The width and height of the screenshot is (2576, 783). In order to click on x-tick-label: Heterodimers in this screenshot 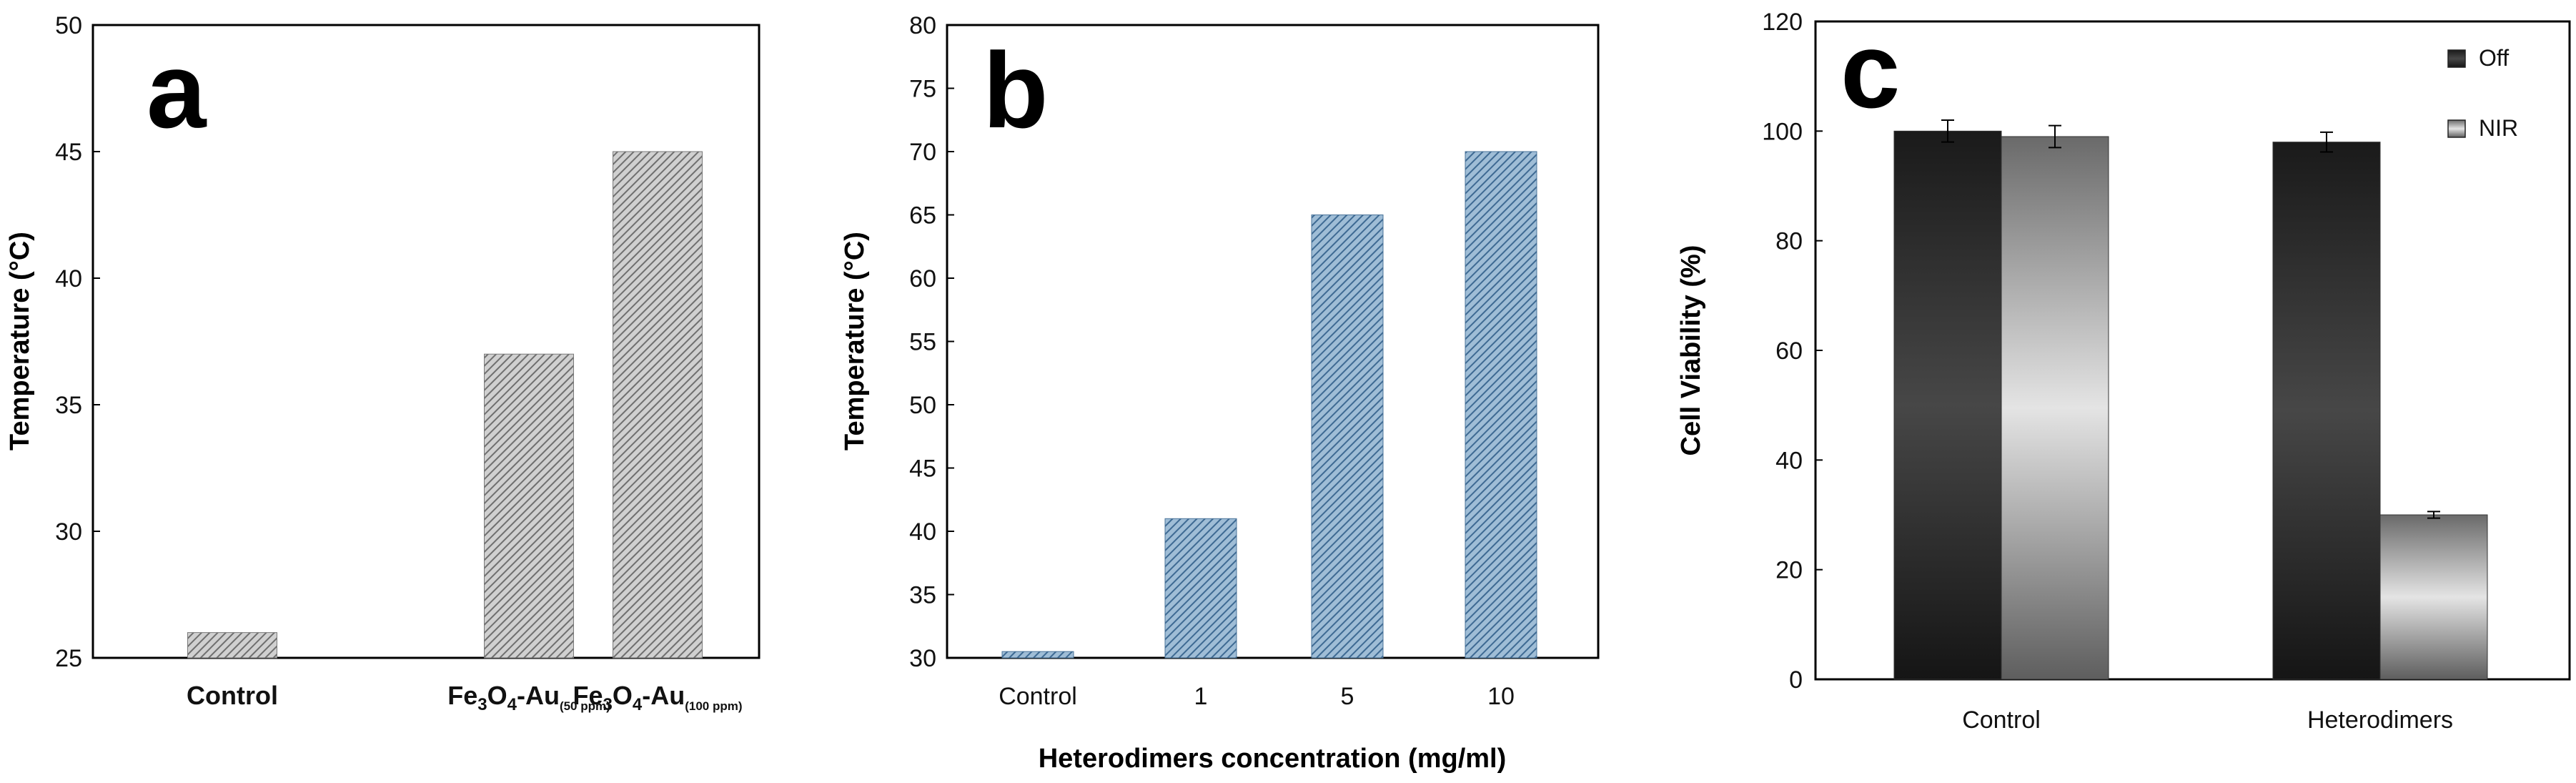, I will do `click(2380, 720)`.